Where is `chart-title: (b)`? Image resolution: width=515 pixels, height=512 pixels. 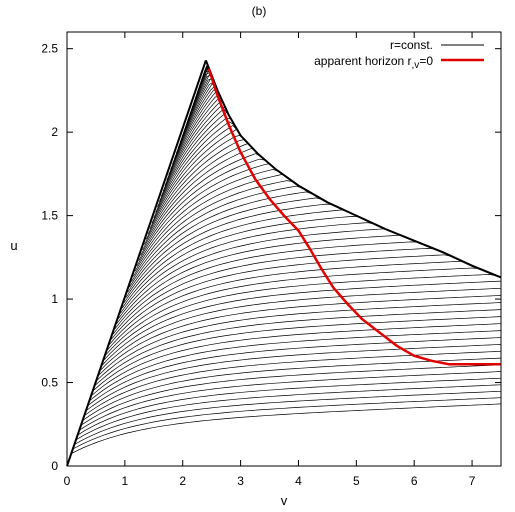
chart-title: (b) is located at coordinates (259, 11).